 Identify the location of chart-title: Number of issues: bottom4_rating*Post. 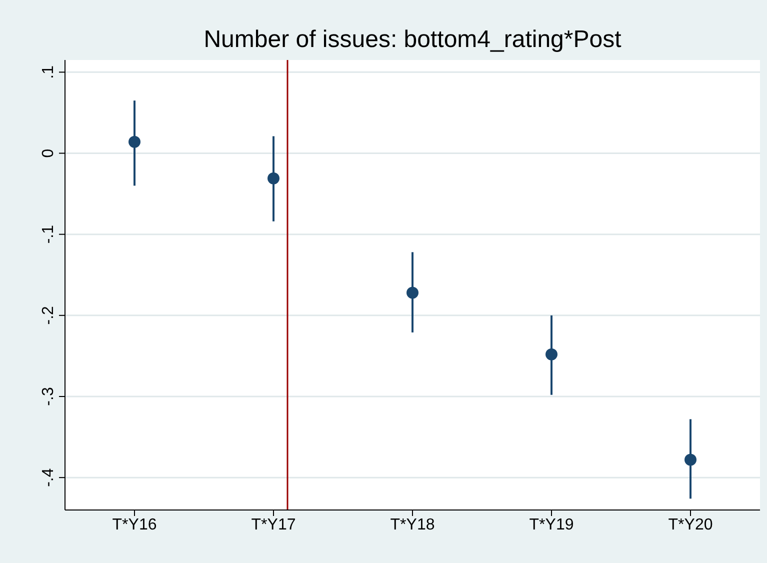
(412, 40).